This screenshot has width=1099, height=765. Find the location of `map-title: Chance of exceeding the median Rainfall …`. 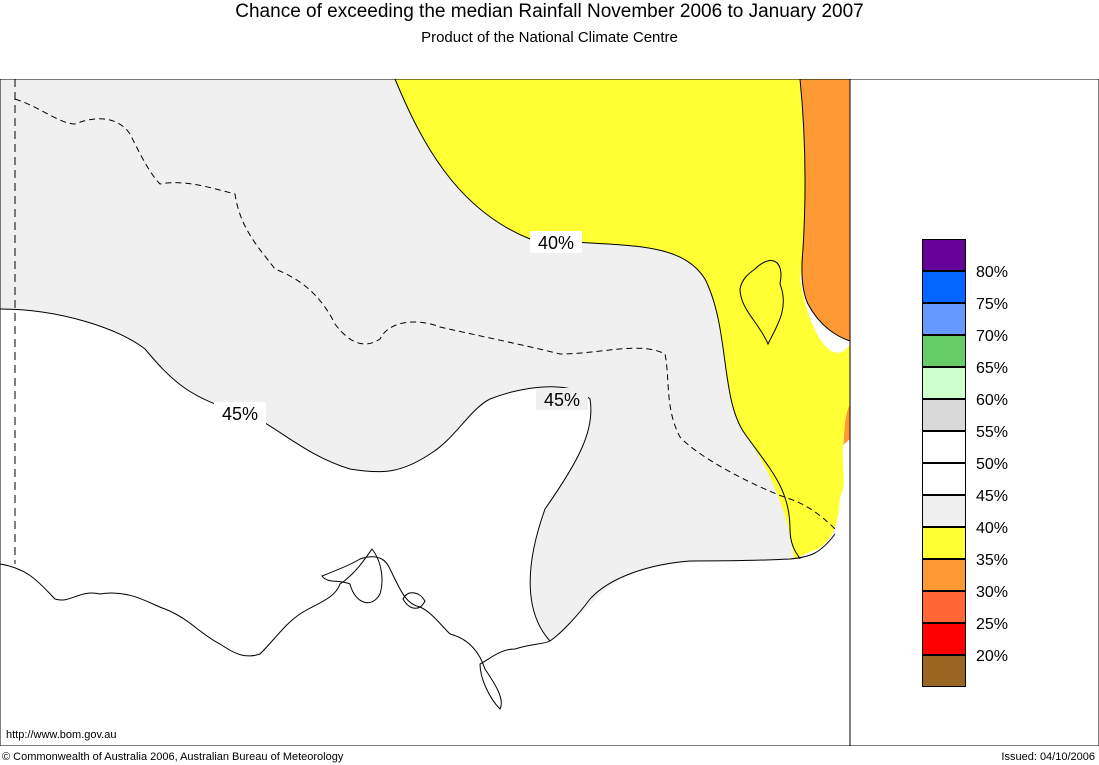

map-title: Chance of exceeding the median Rainfall … is located at coordinates (549, 11).